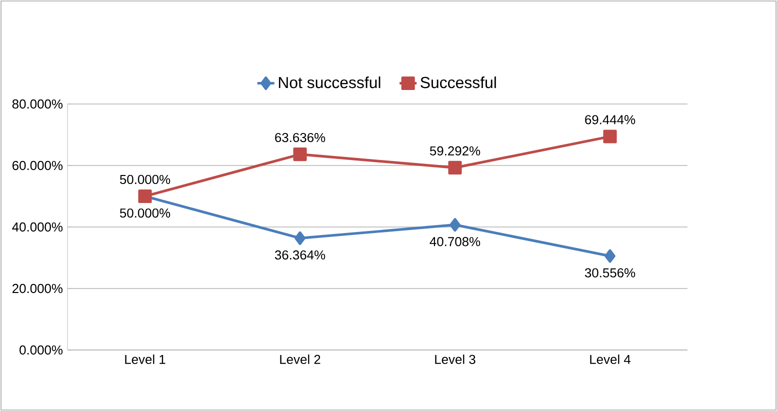 The image size is (777, 411). Describe the element at coordinates (37, 104) in the screenshot. I see `y-tick-label: 80.000%` at that location.